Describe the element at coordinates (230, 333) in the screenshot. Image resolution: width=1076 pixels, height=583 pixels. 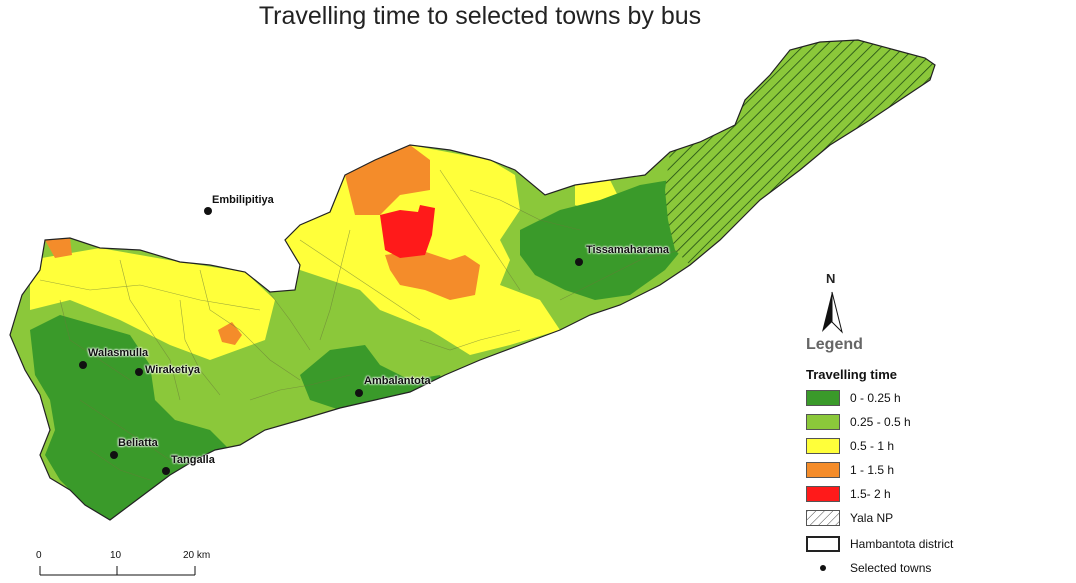
I see `zone-orange-small` at that location.